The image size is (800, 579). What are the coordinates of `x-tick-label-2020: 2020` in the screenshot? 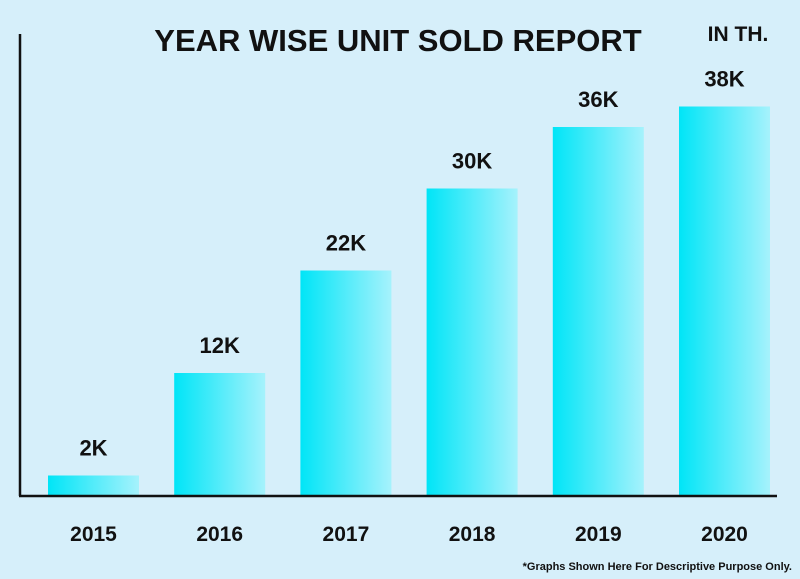 It's located at (724, 534).